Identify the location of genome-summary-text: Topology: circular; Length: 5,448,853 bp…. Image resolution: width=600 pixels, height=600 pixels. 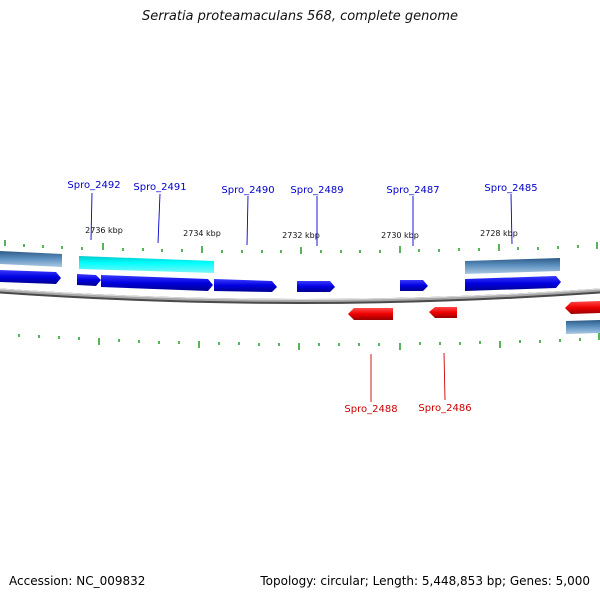
(425, 581).